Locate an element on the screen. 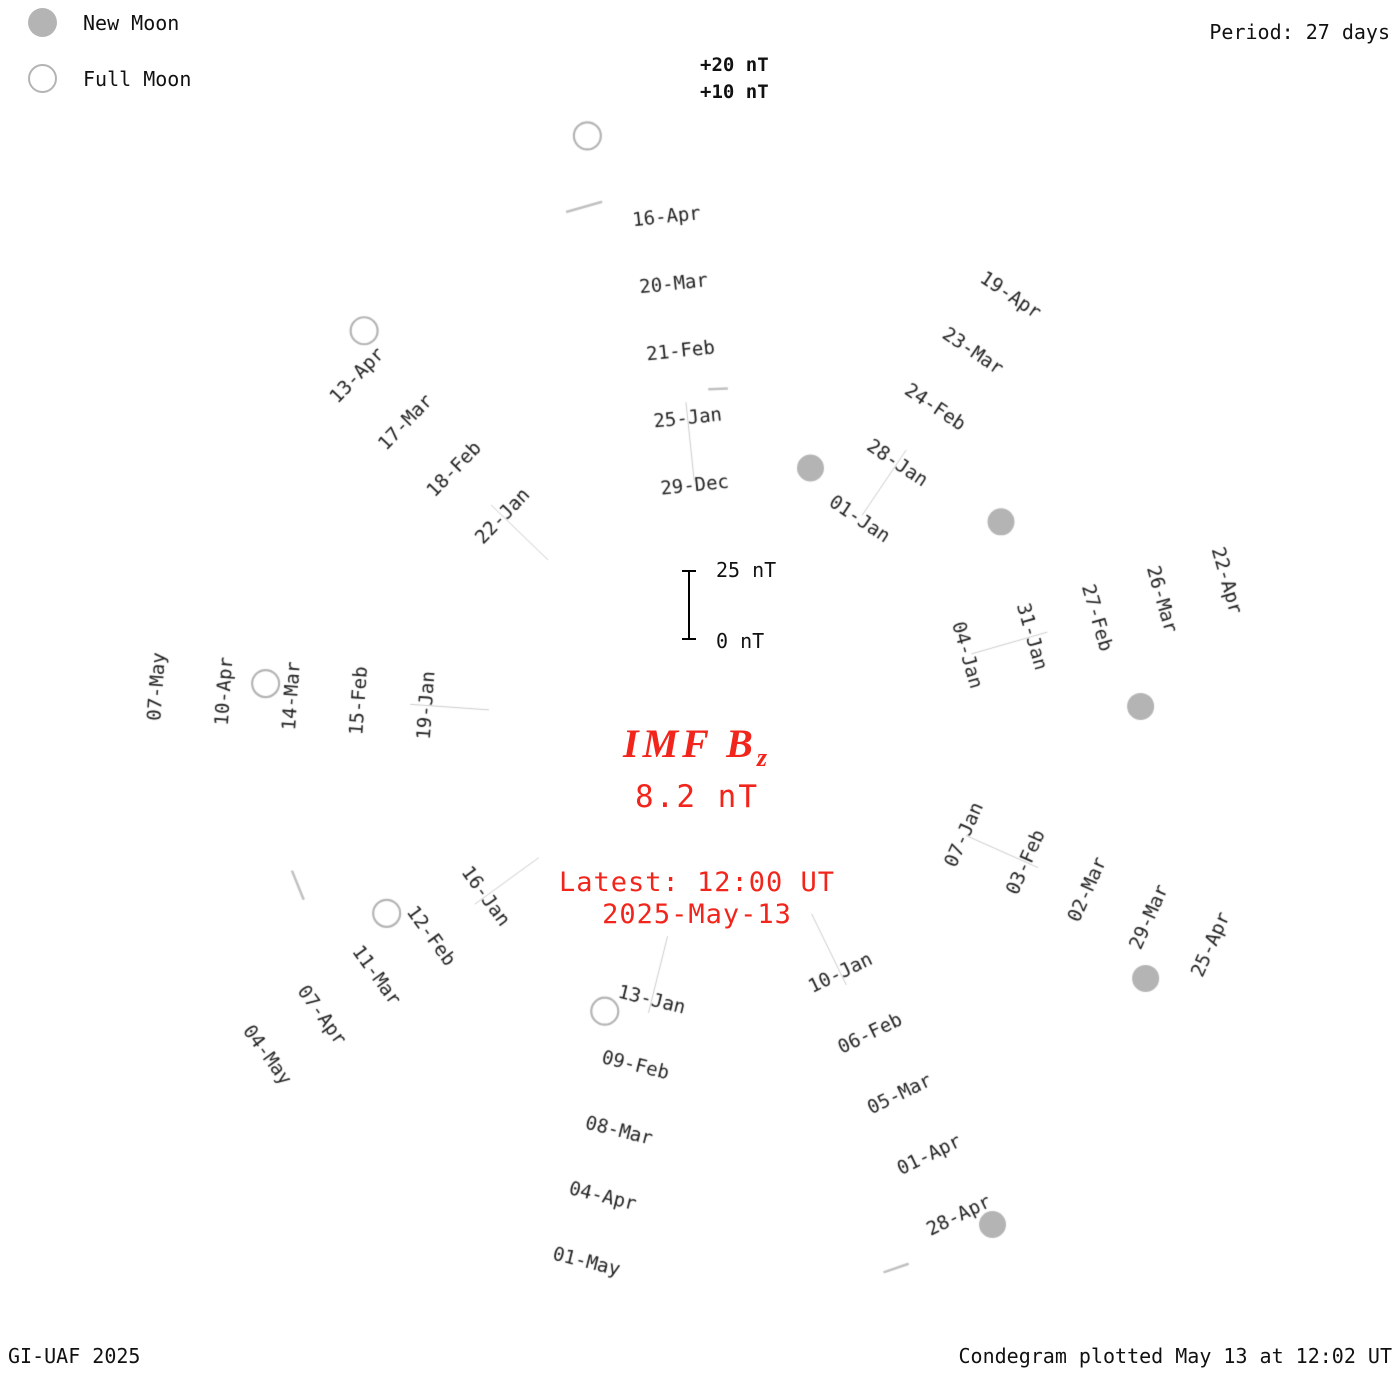 Image resolution: width=1400 pixels, height=1400 pixels. plot-title: IMF Bz is located at coordinates (697, 746).